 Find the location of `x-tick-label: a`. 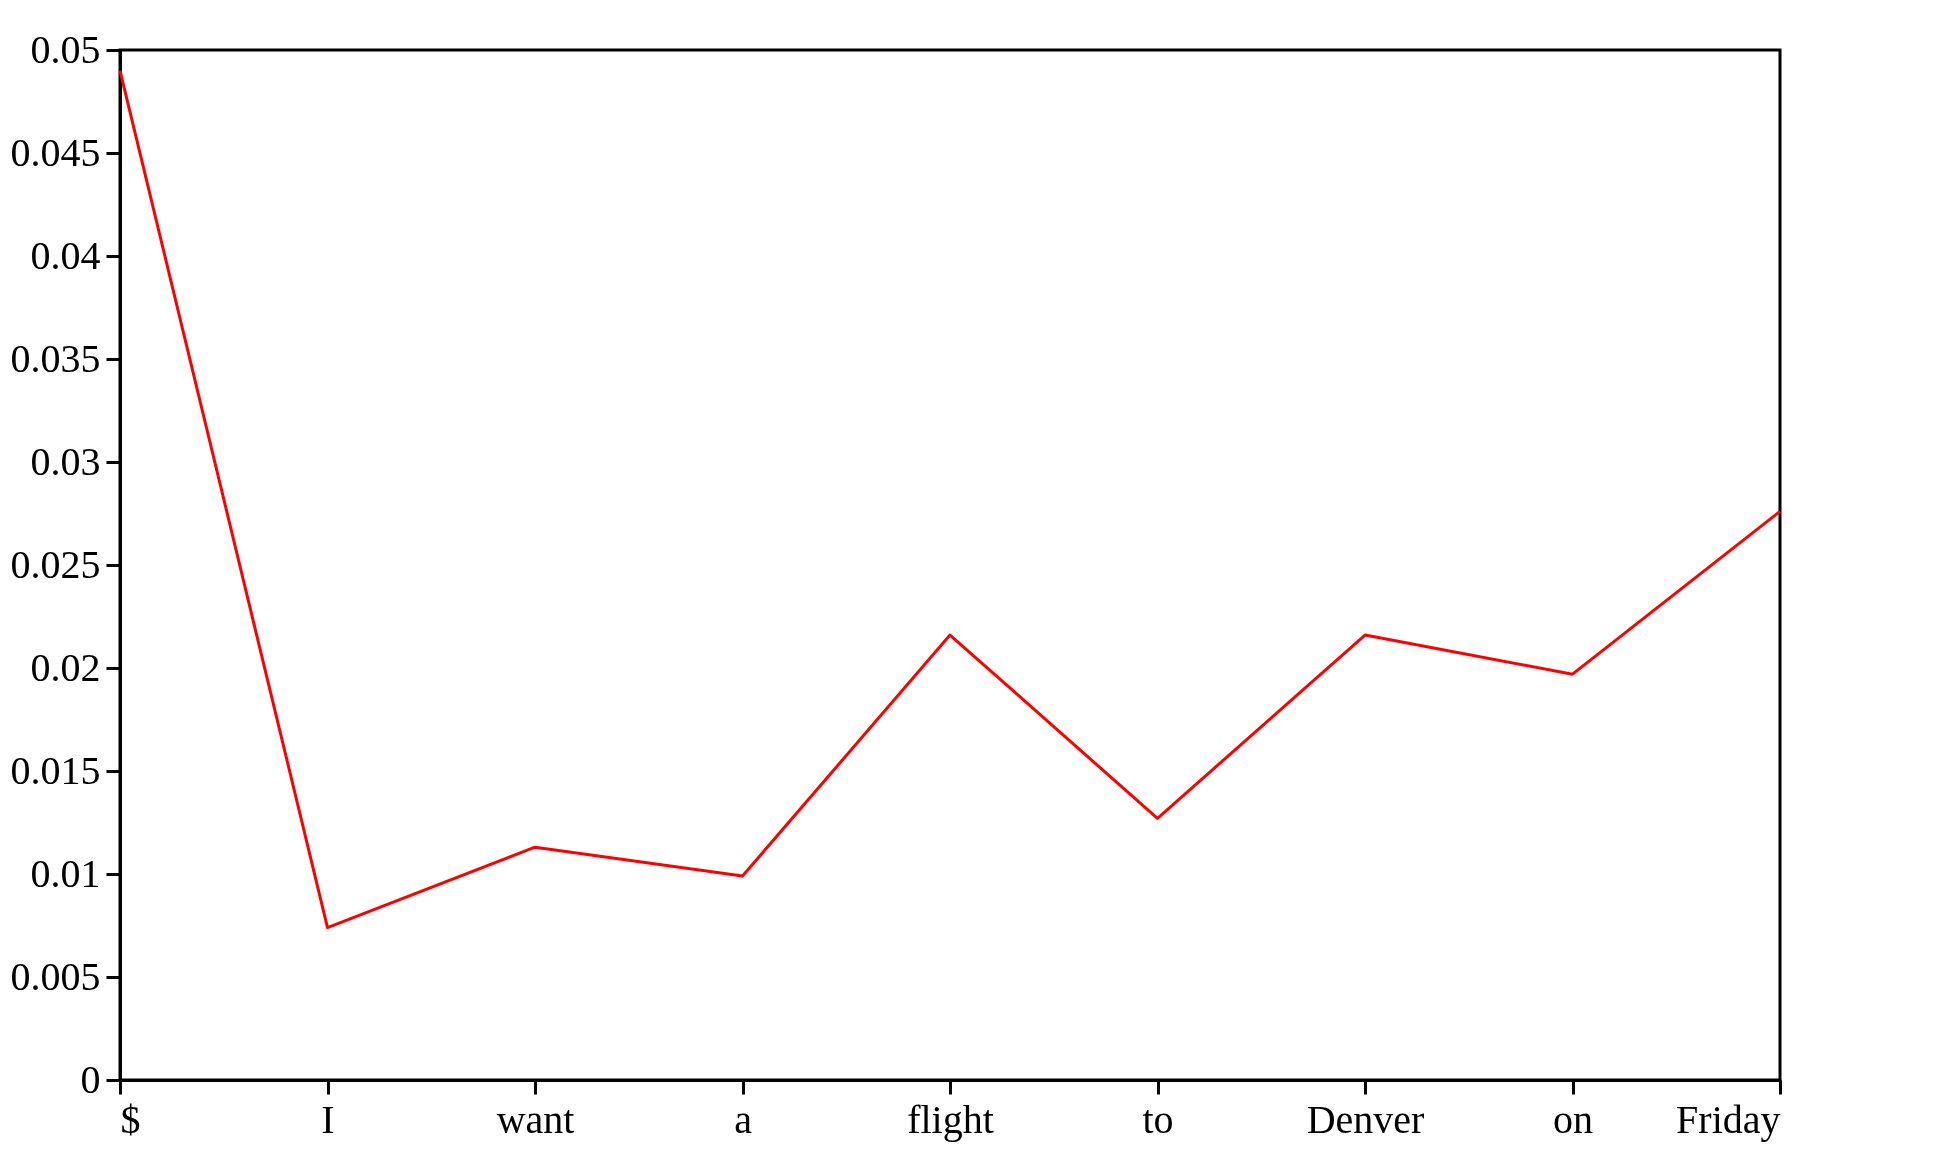

x-tick-label: a is located at coordinates (743, 1119).